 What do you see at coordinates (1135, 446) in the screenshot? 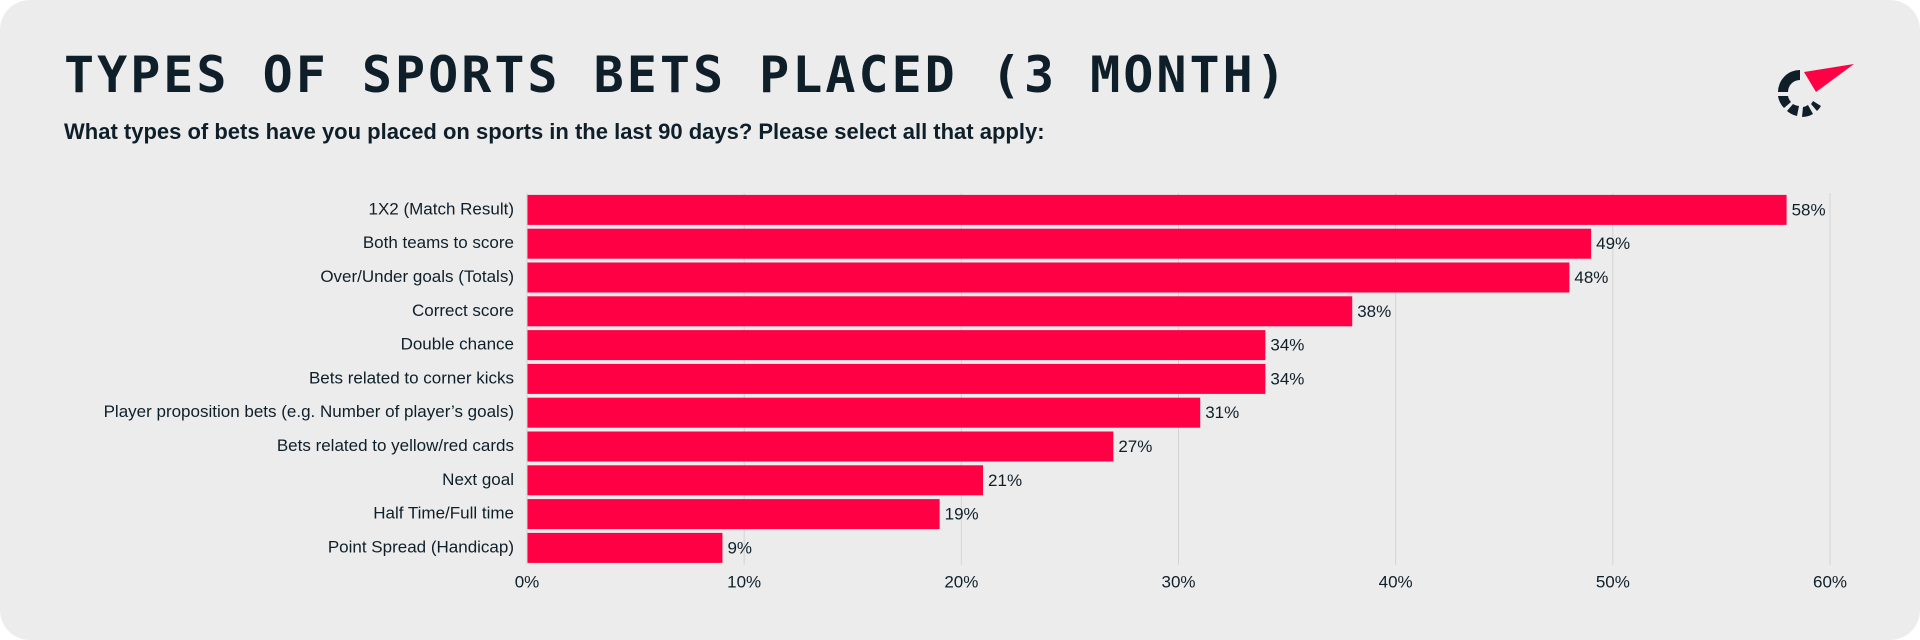
I see `data-label: 27%` at bounding box center [1135, 446].